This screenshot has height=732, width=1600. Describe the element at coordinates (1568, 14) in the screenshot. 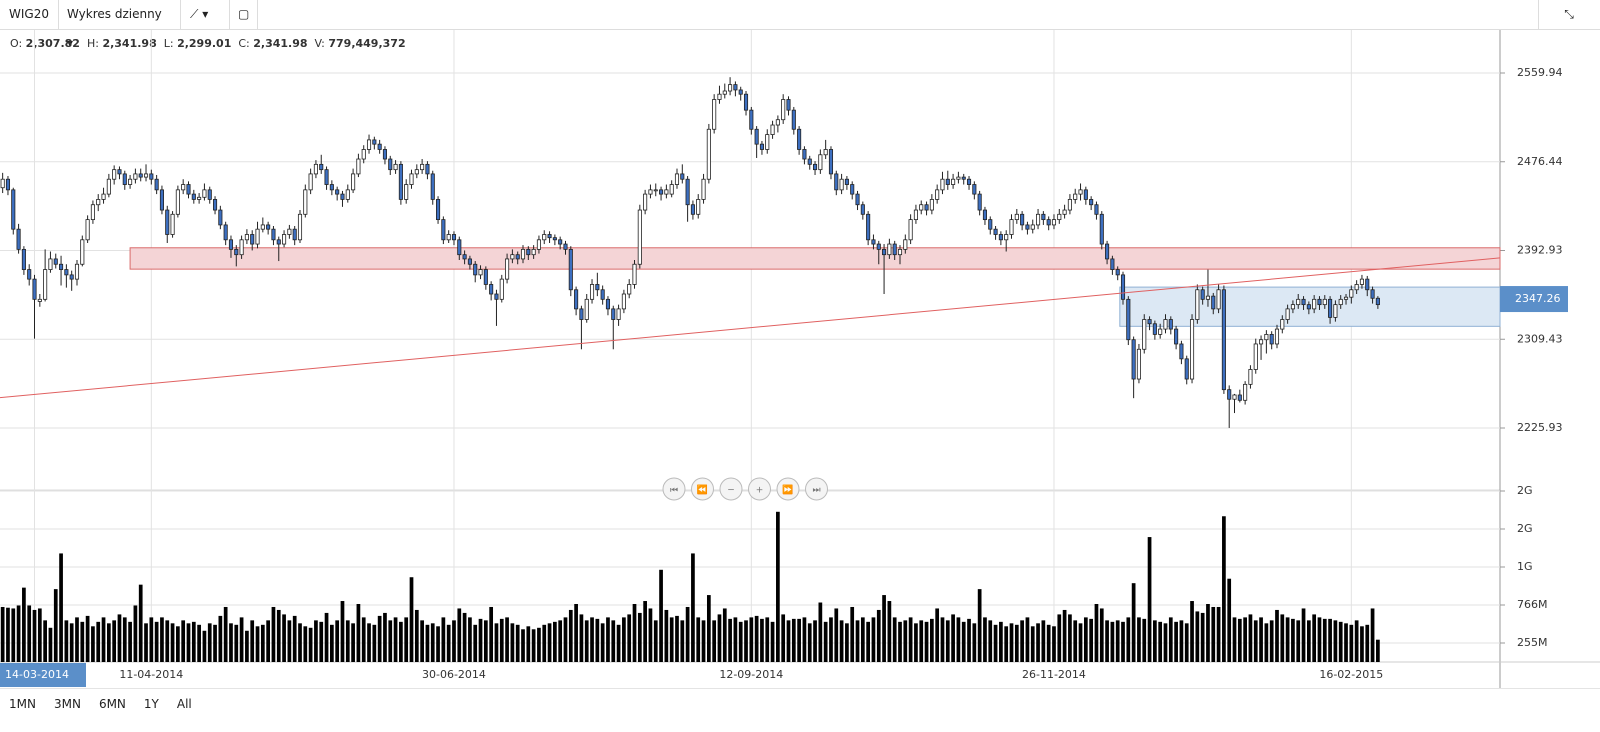

I see `collapse-button: ⤡` at that location.